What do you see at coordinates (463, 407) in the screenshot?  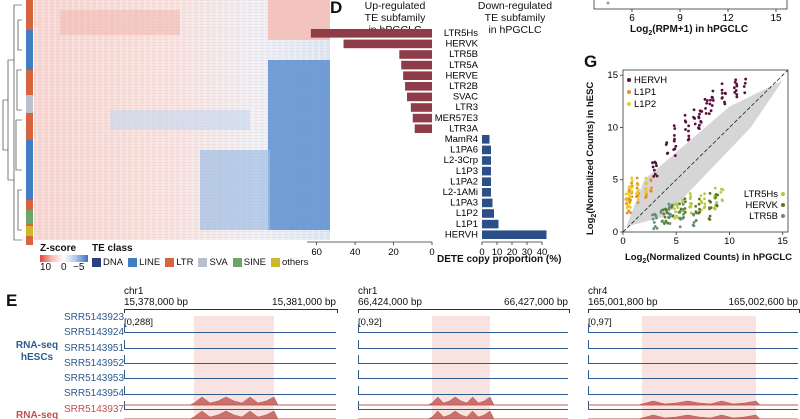 I see `track-pgclc-signal` at bounding box center [463, 407].